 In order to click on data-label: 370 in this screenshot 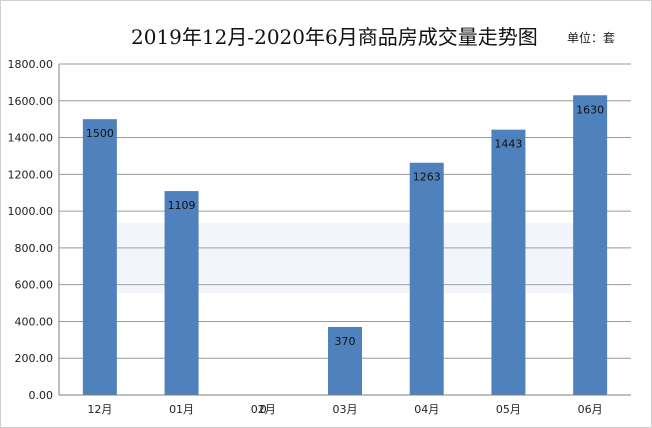, I will do `click(345, 341)`.